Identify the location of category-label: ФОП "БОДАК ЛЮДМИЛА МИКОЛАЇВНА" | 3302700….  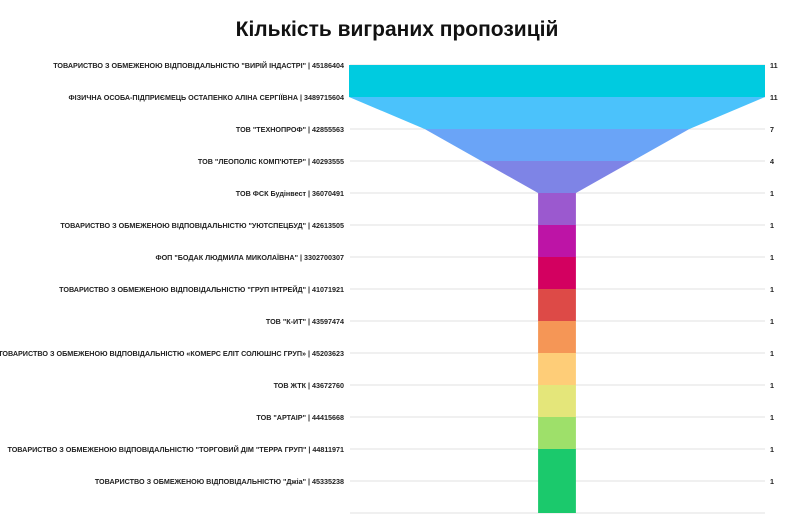
(249, 257).